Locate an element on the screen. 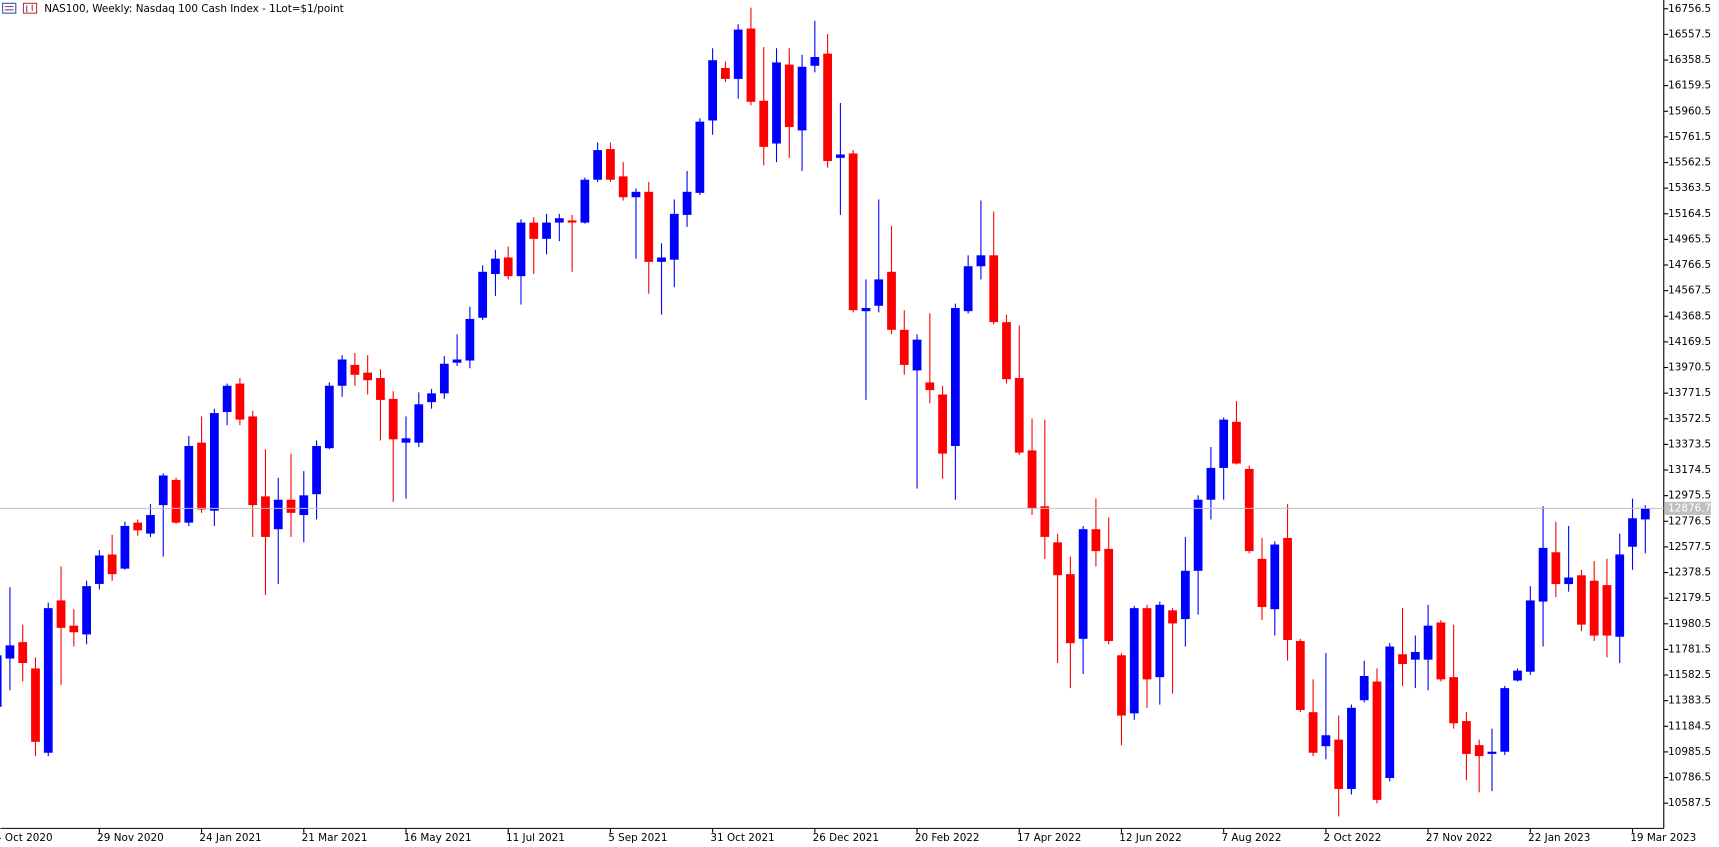  y-tick-label: 11184.5 is located at coordinates (1689, 726).